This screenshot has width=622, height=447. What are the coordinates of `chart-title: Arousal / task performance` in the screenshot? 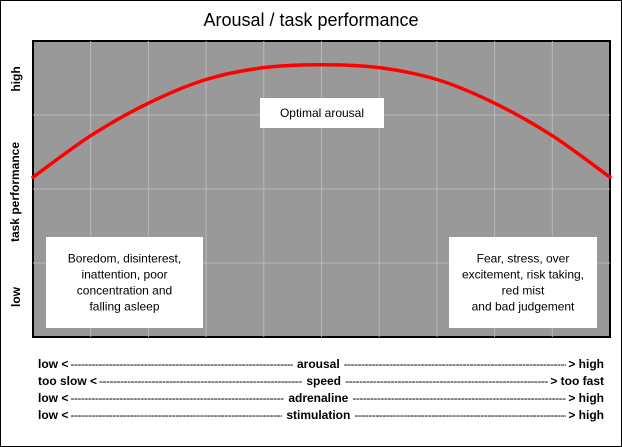 It's located at (311, 20).